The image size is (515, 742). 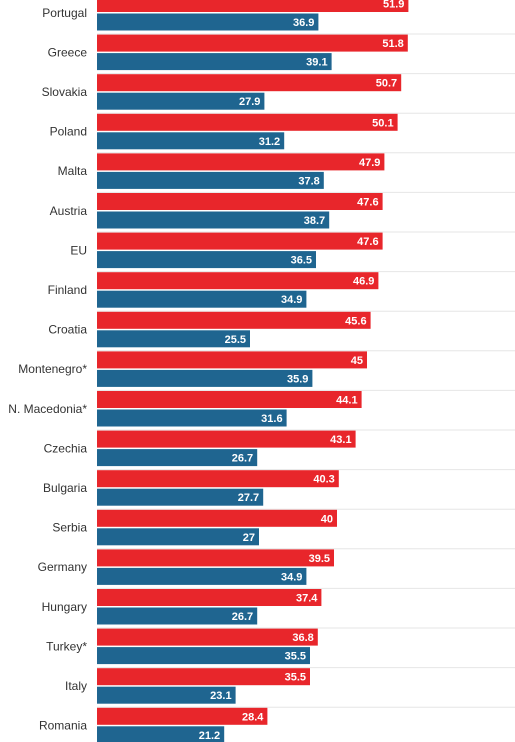 What do you see at coordinates (66, 646) in the screenshot?
I see `category-label: Turkey*` at bounding box center [66, 646].